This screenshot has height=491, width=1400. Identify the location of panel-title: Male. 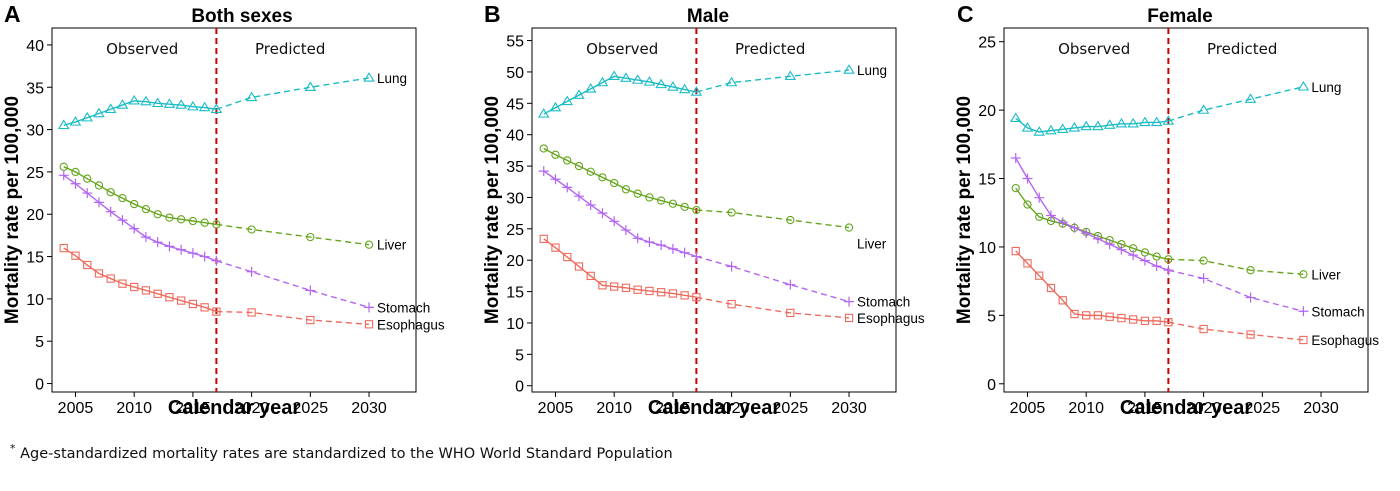
(708, 16).